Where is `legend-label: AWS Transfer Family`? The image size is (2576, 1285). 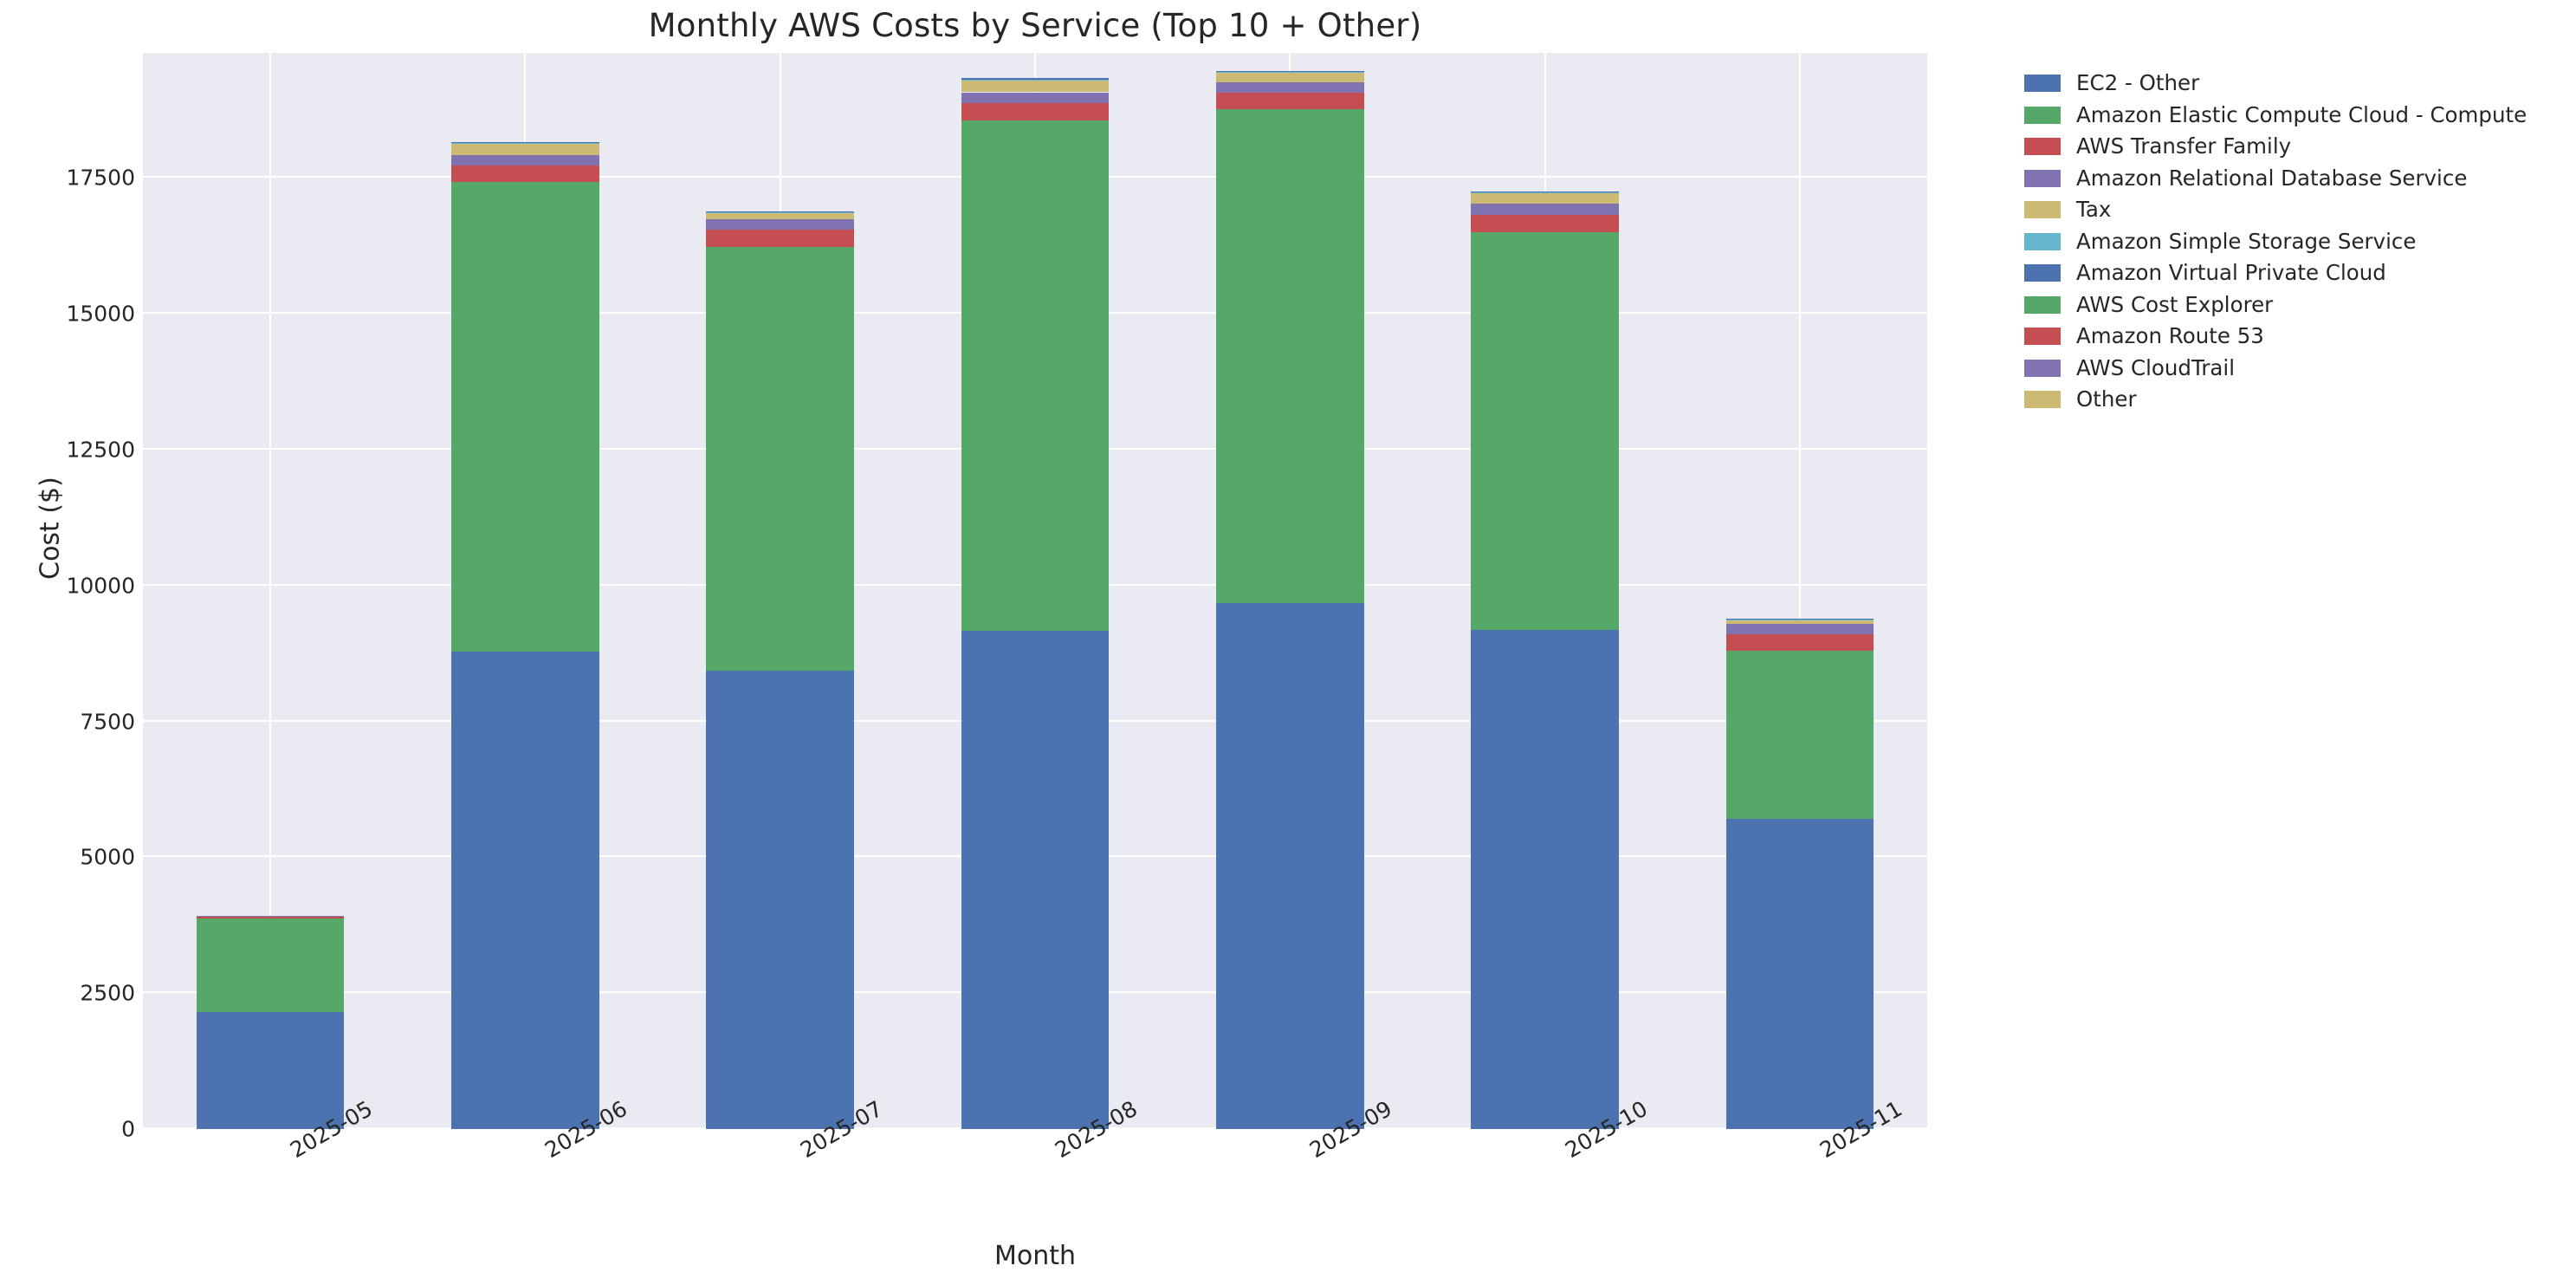 legend-label: AWS Transfer Family is located at coordinates (2184, 146).